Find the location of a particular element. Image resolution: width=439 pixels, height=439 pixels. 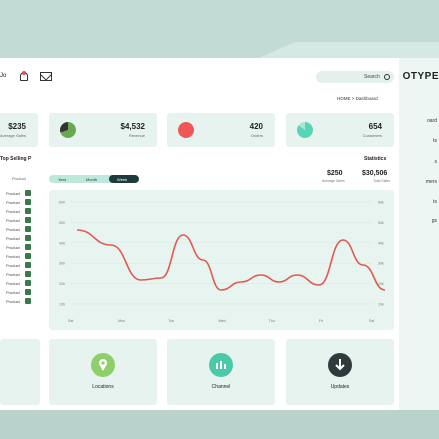

x-tick-label: Fri is located at coordinates (321, 321).